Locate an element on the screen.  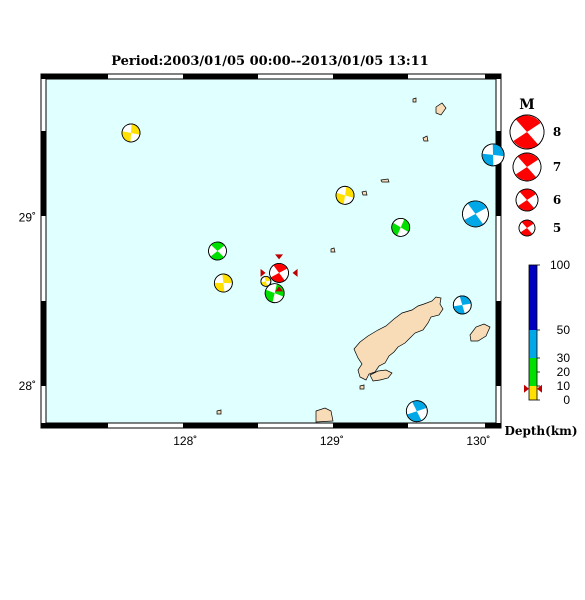
longitude-tick-label: 128˚ is located at coordinates (185, 441).